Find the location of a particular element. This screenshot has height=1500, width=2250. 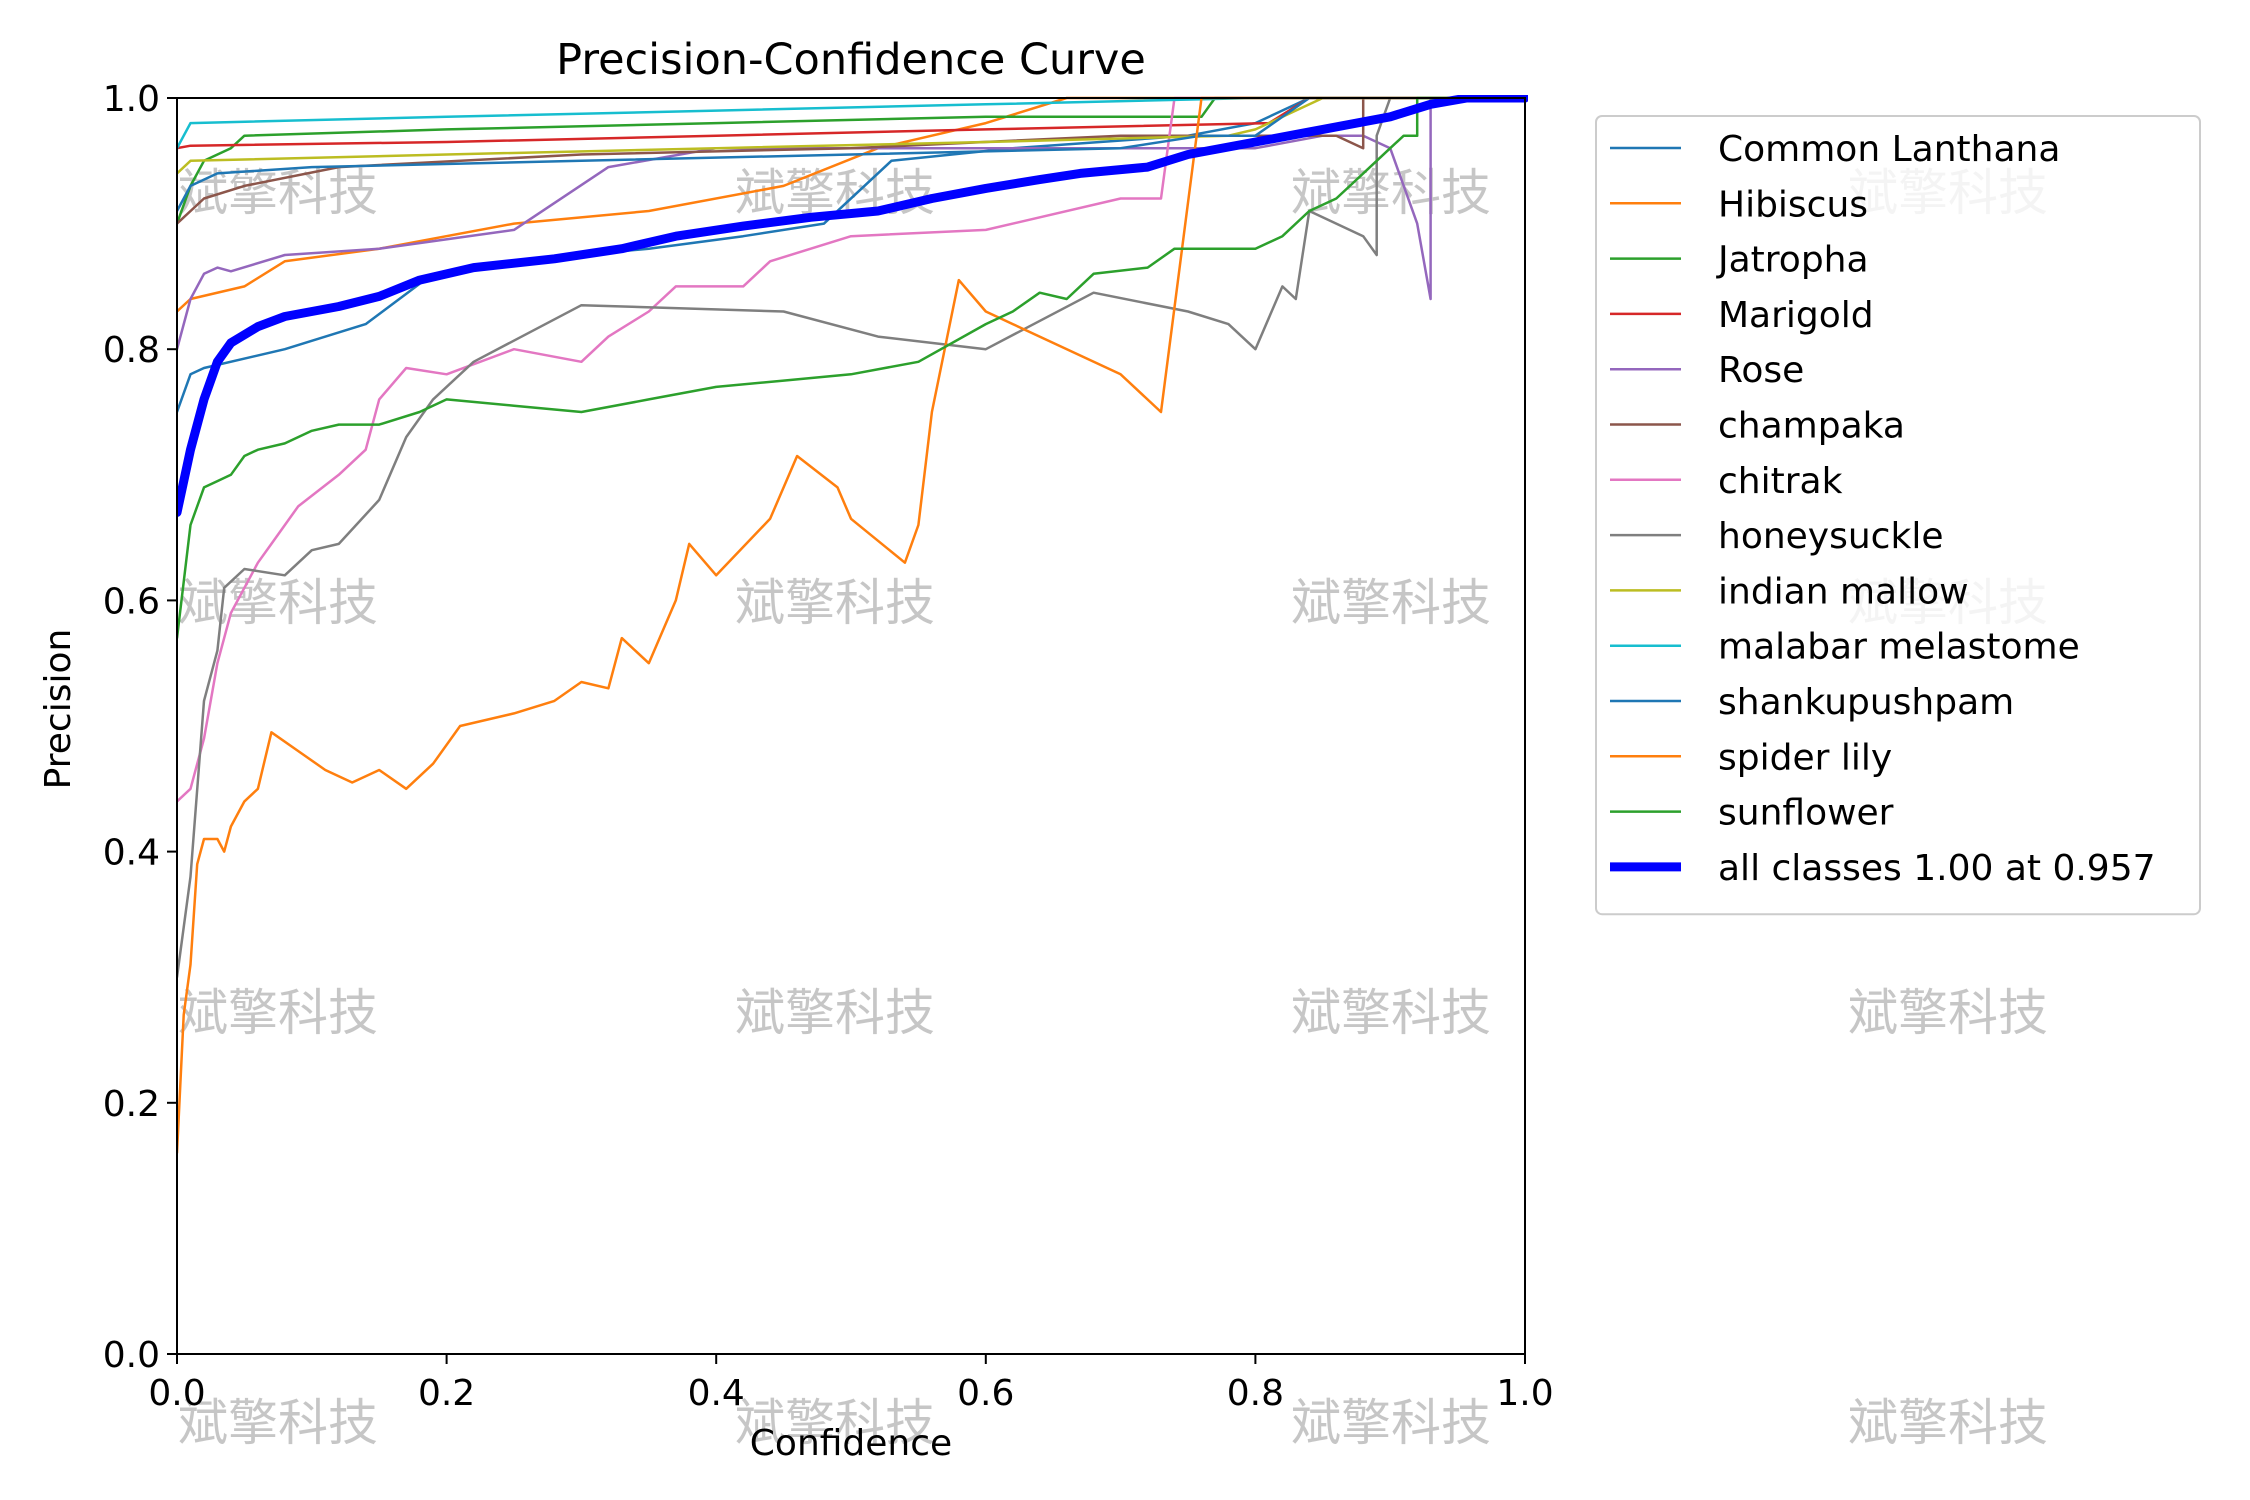

legend-item-indian-mallow: indian mallow is located at coordinates (1789, 591).